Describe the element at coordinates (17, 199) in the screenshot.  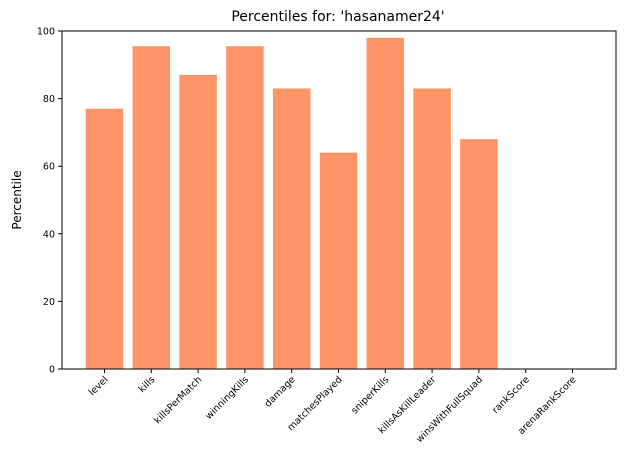
I see `y-axis-label: Percentile` at that location.